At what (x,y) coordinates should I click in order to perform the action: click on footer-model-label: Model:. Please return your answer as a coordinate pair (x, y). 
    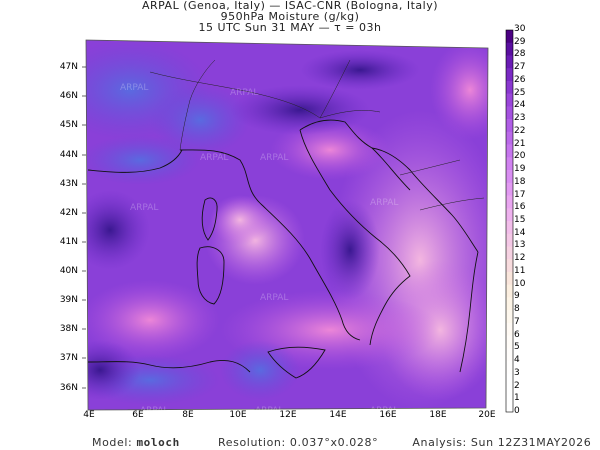
    Looking at the image, I should click on (112, 442).